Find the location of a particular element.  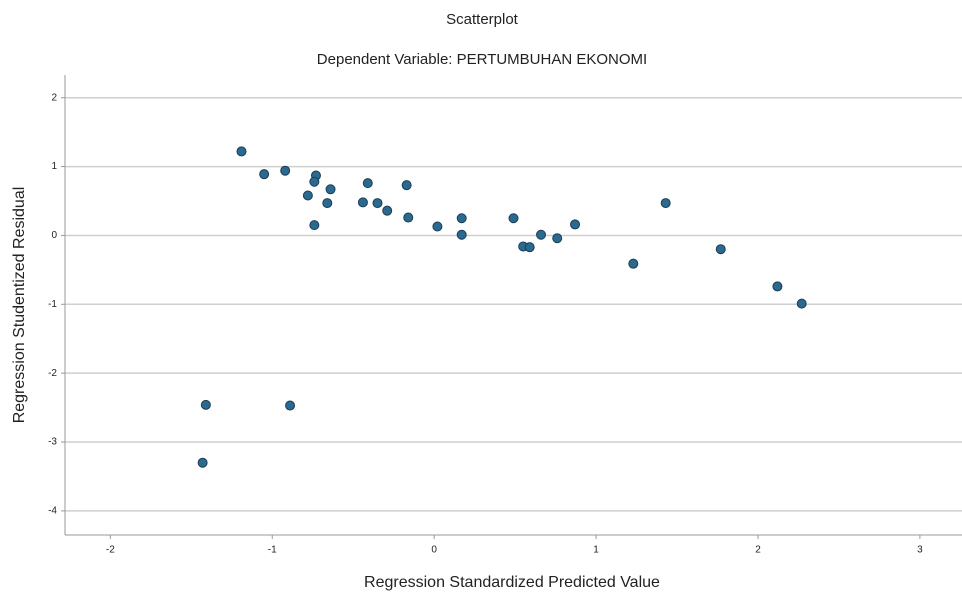

x-tick-label: 0 is located at coordinates (434, 550).